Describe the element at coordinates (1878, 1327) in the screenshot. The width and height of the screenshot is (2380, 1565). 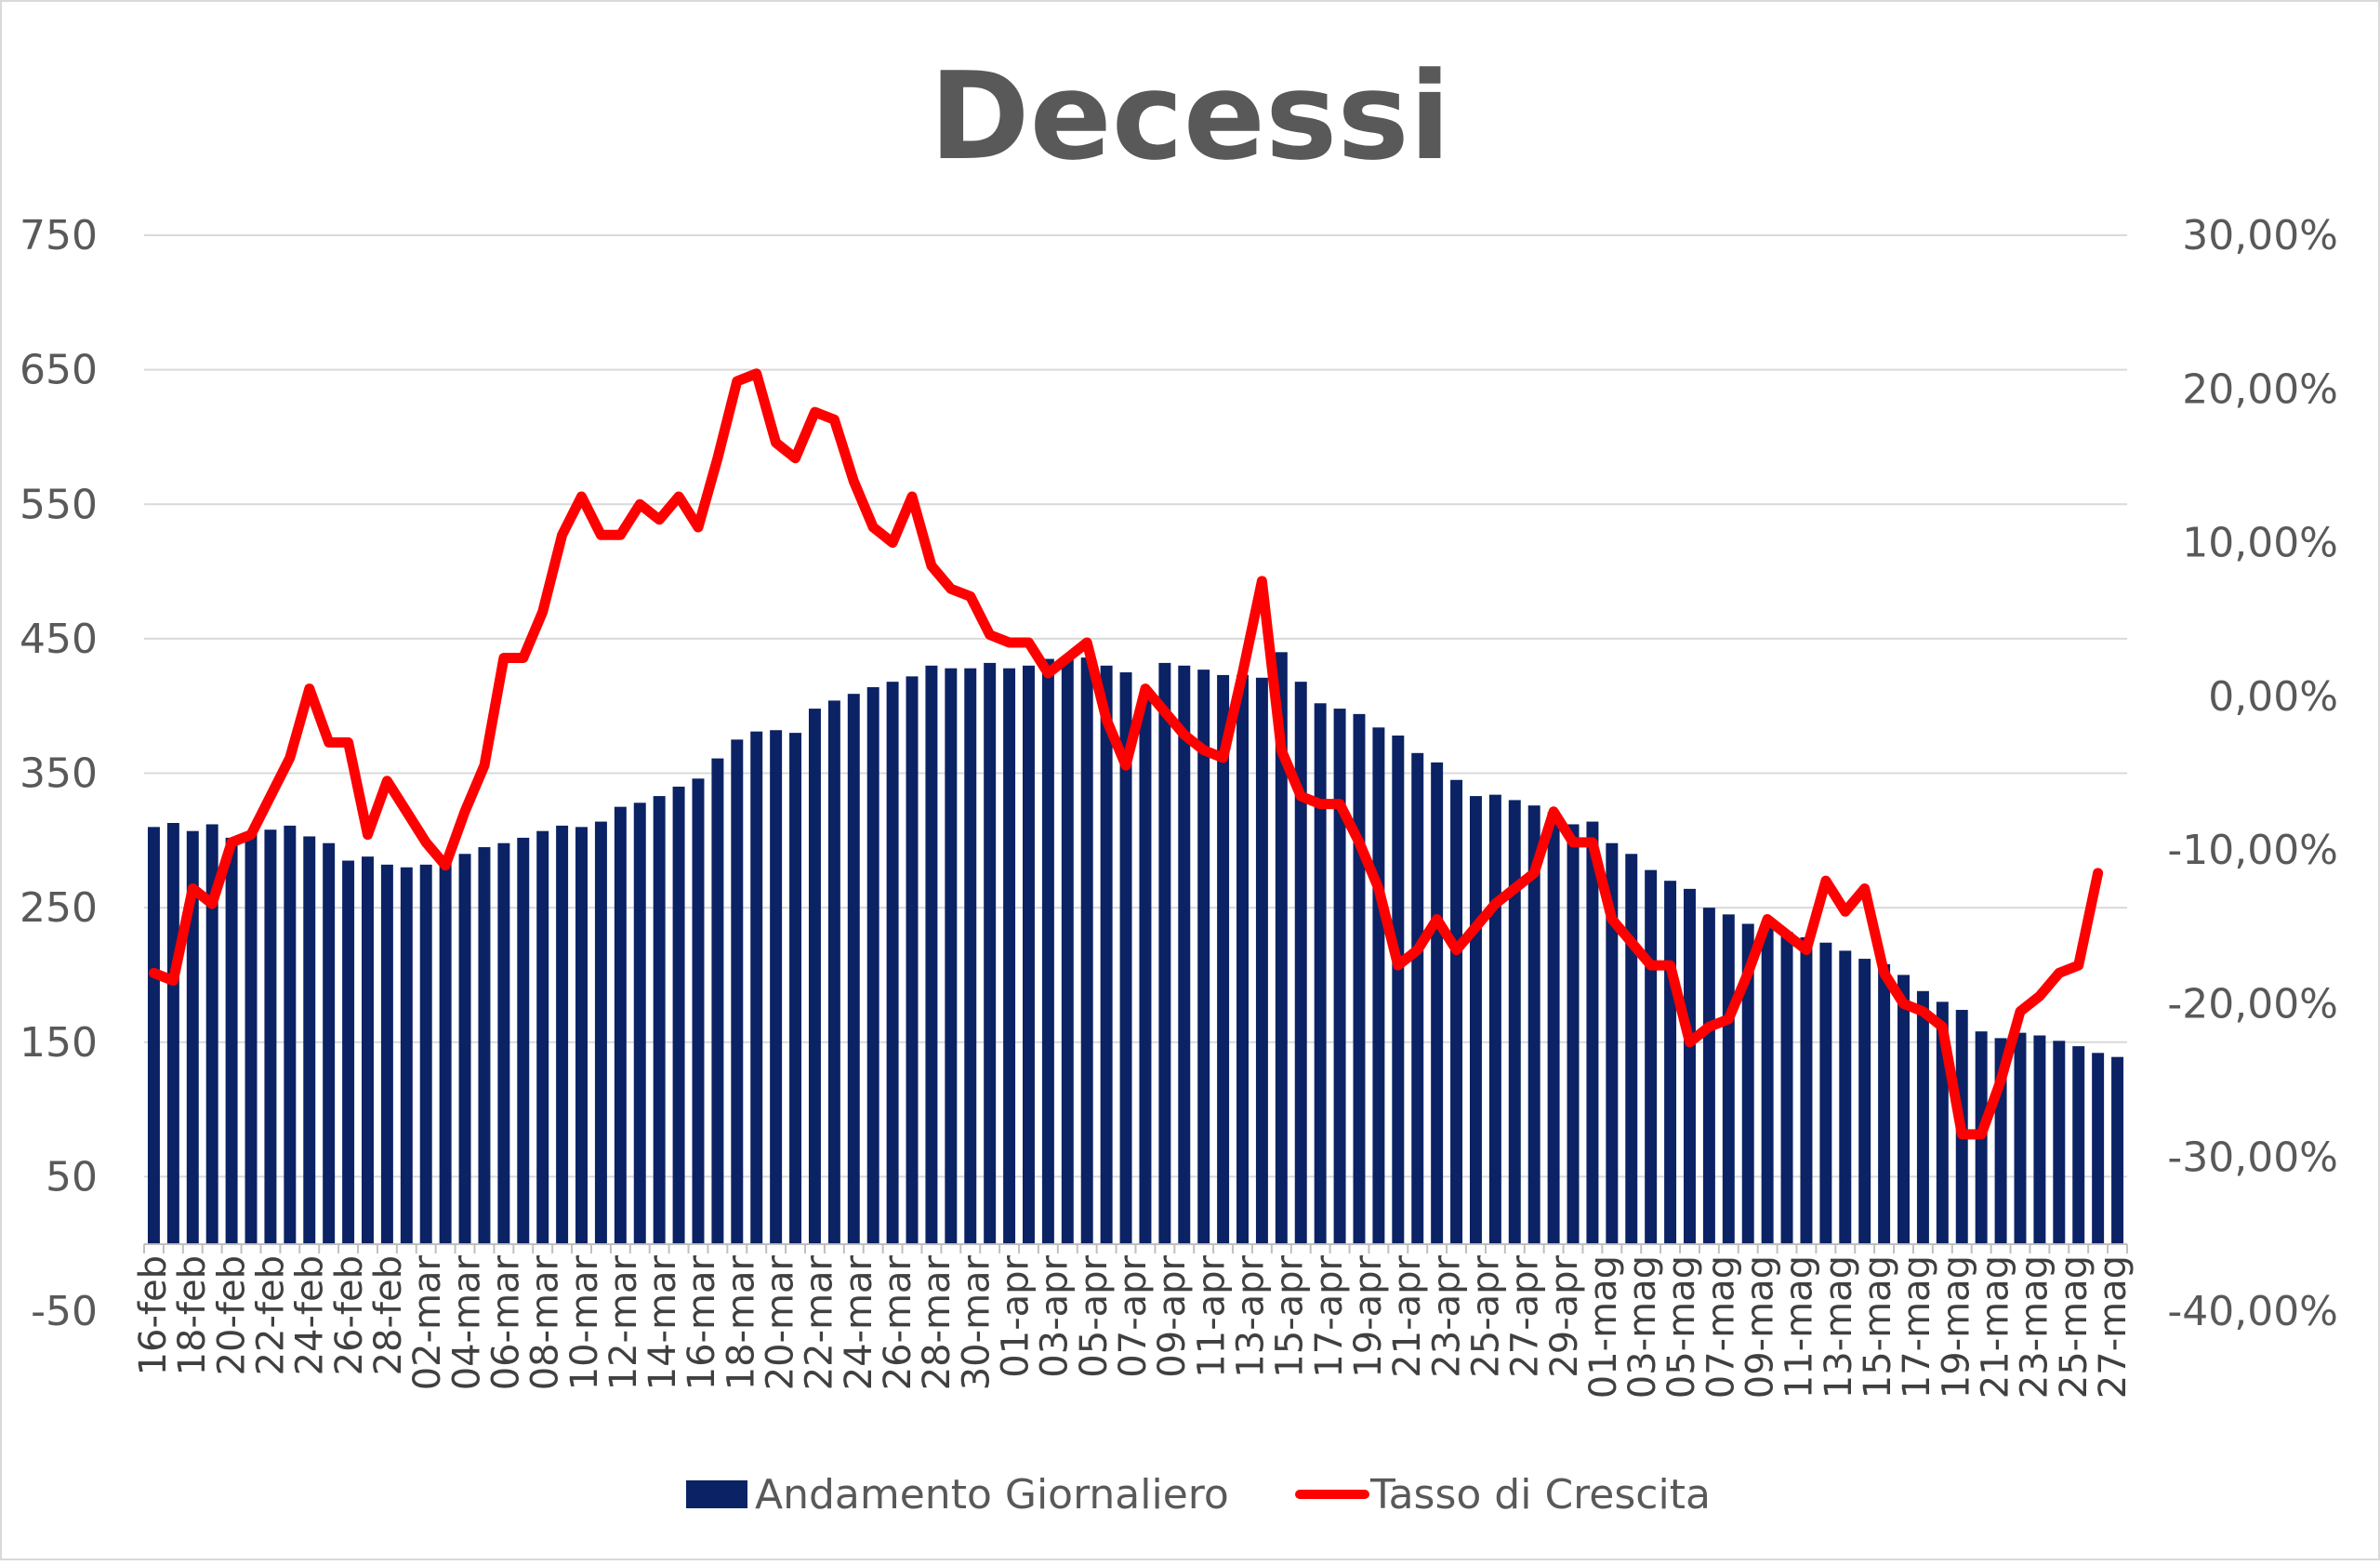
I see `x-axis-tick-label: 15-mag` at that location.